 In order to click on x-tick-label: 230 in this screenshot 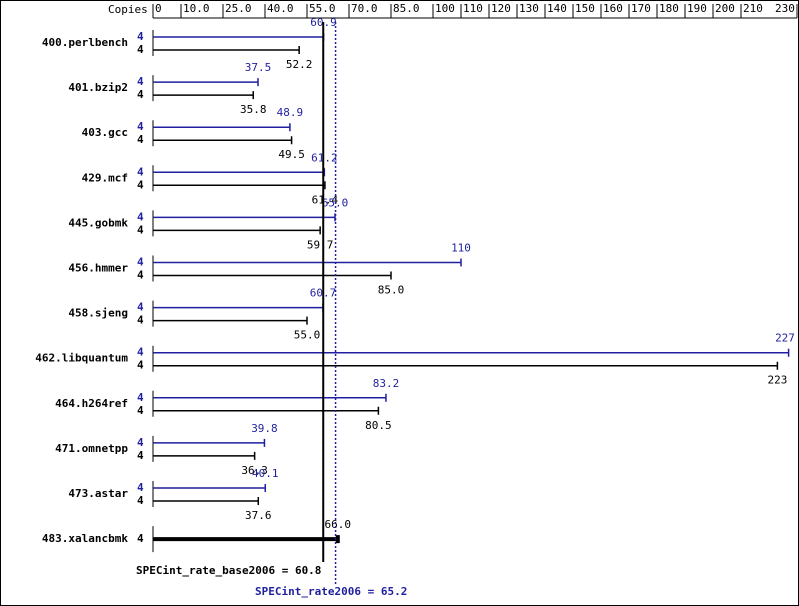, I will do `click(785, 8)`.